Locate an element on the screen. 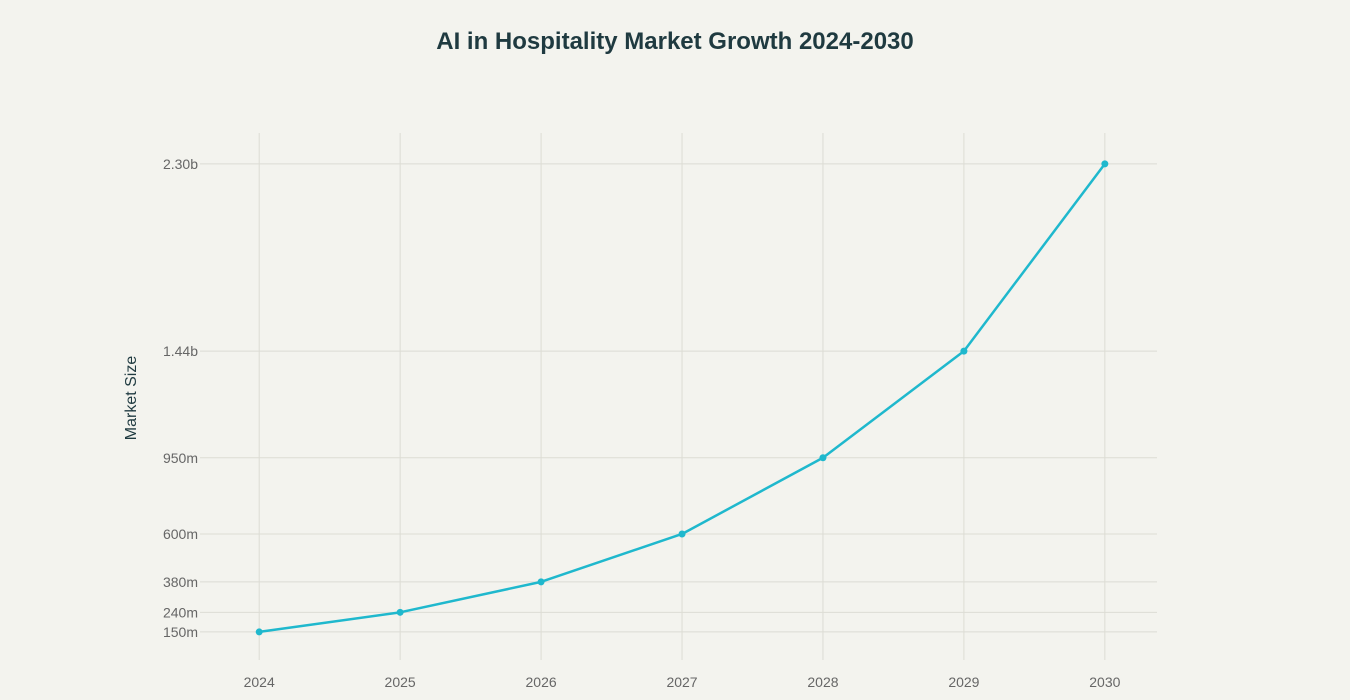 The image size is (1350, 700). x-tick-label: 2030 is located at coordinates (1104, 682).